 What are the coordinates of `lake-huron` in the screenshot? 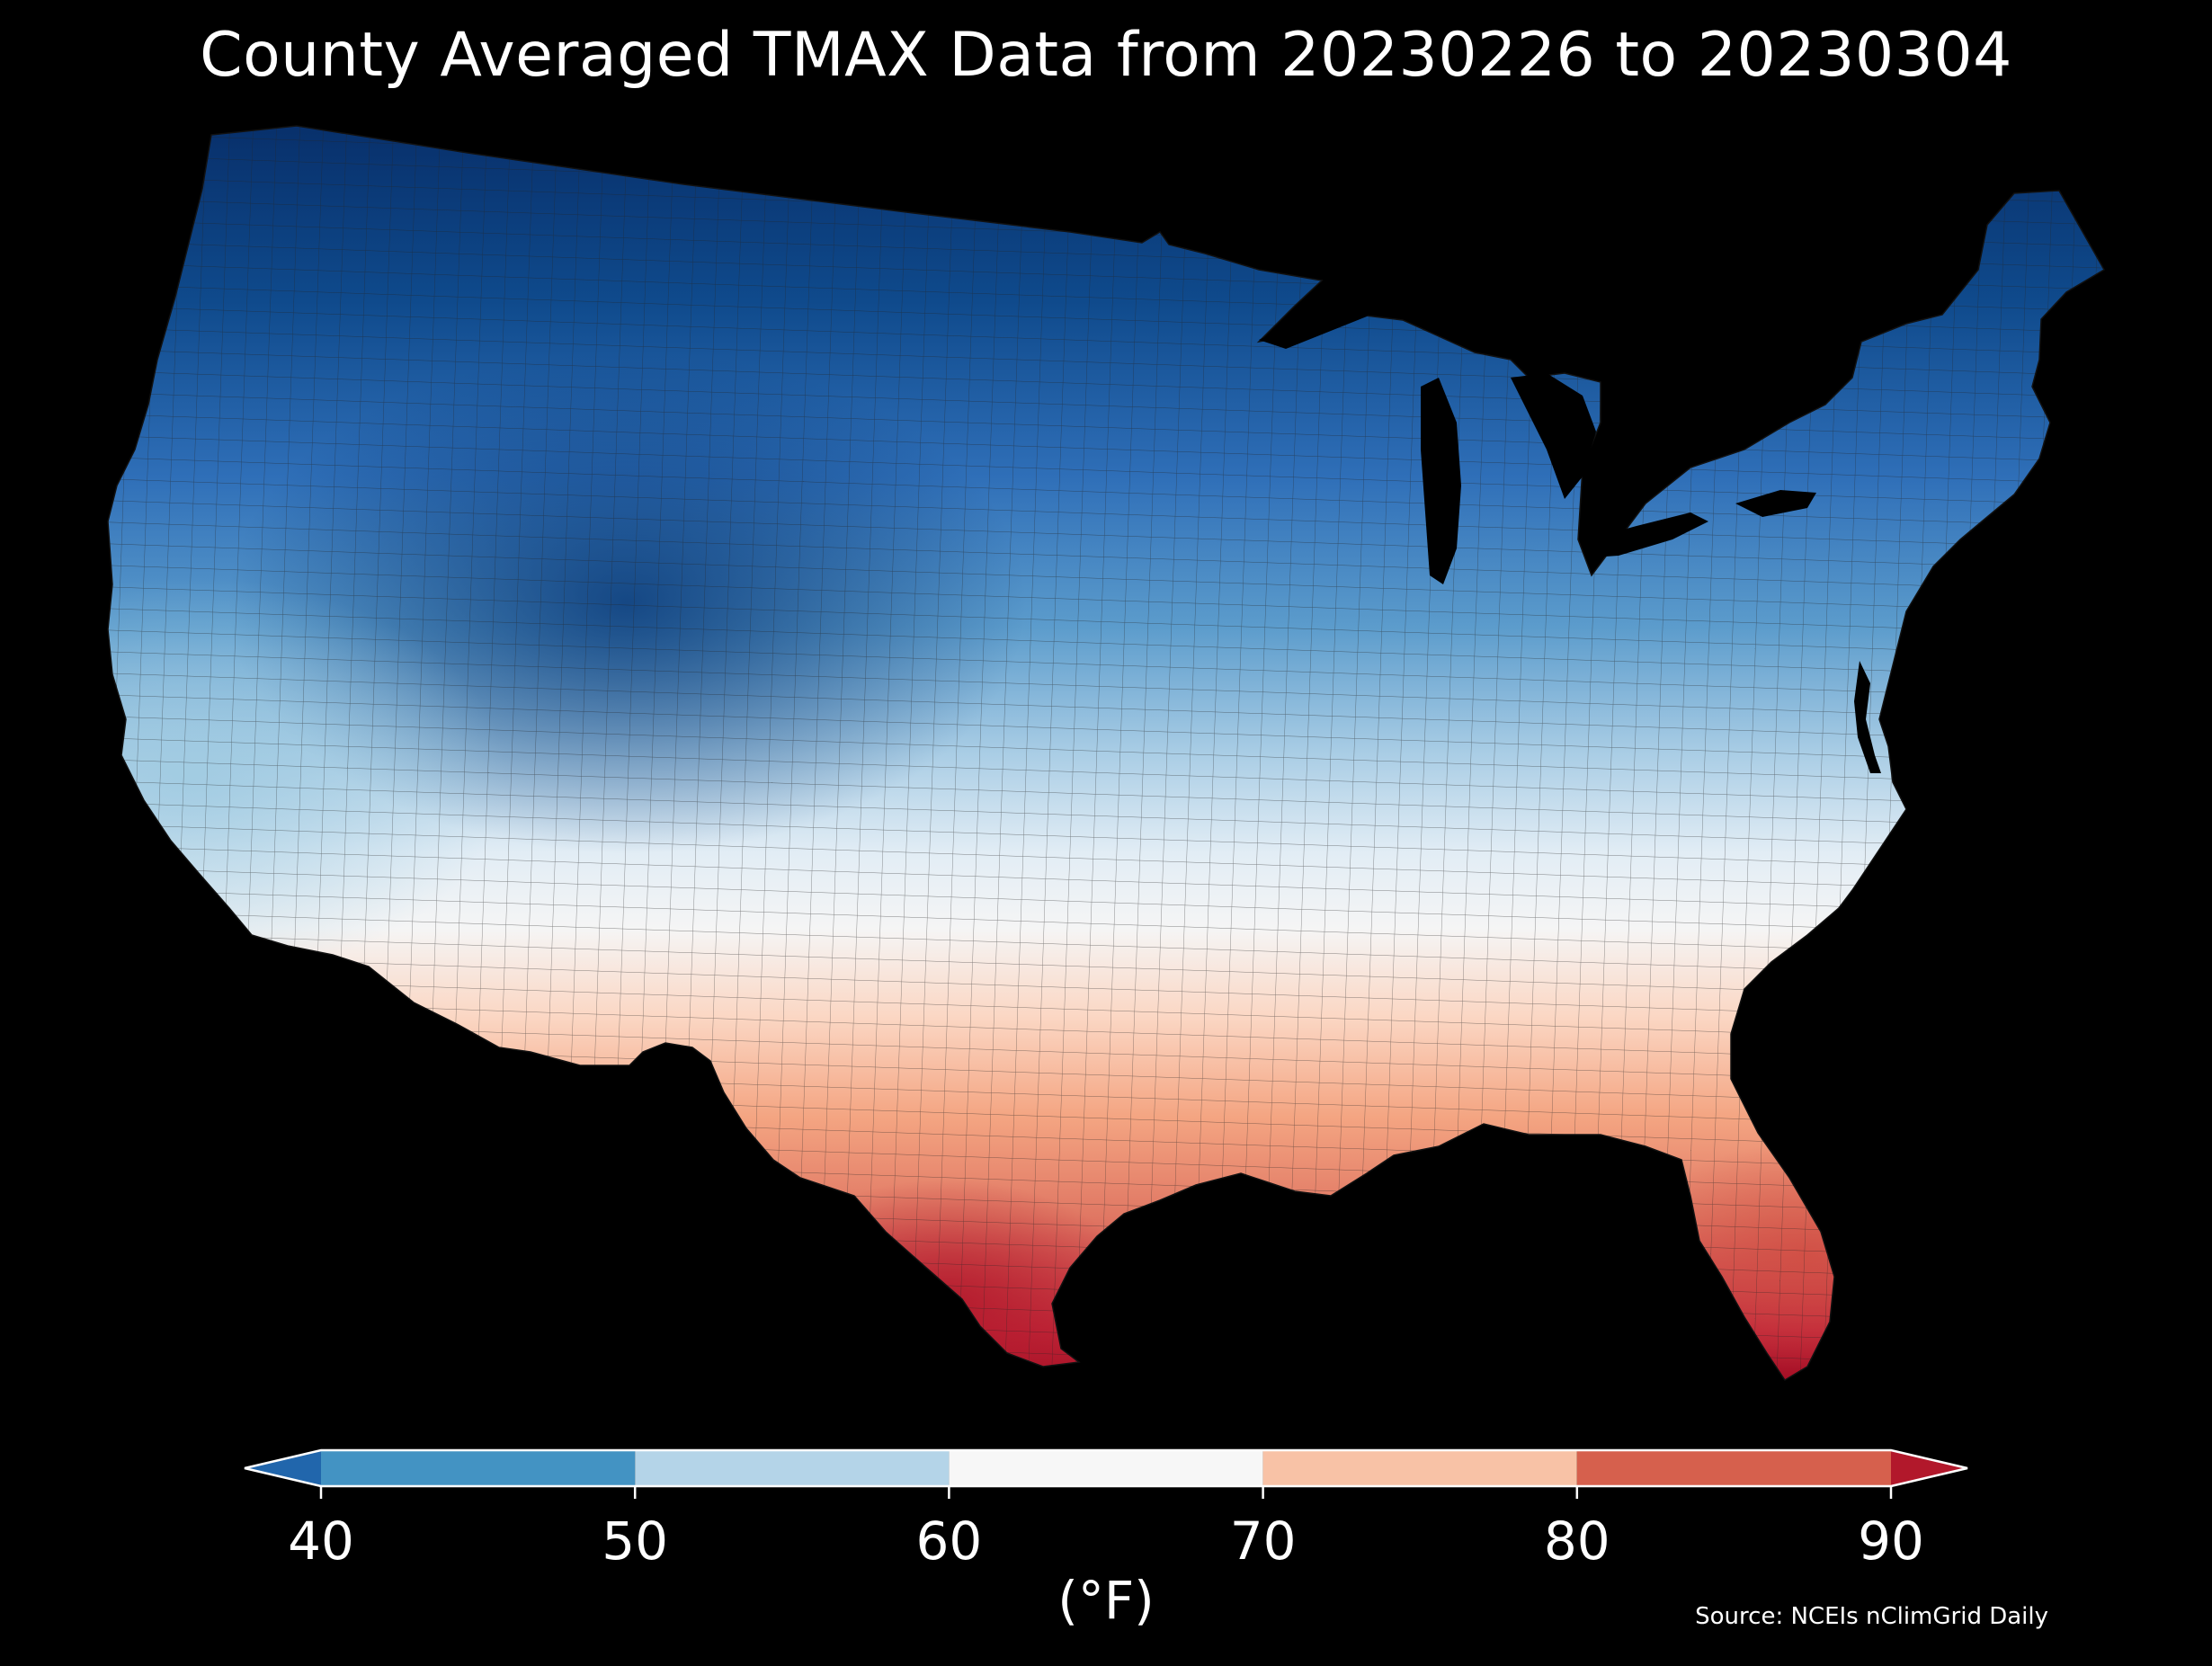 It's located at (1553, 436).